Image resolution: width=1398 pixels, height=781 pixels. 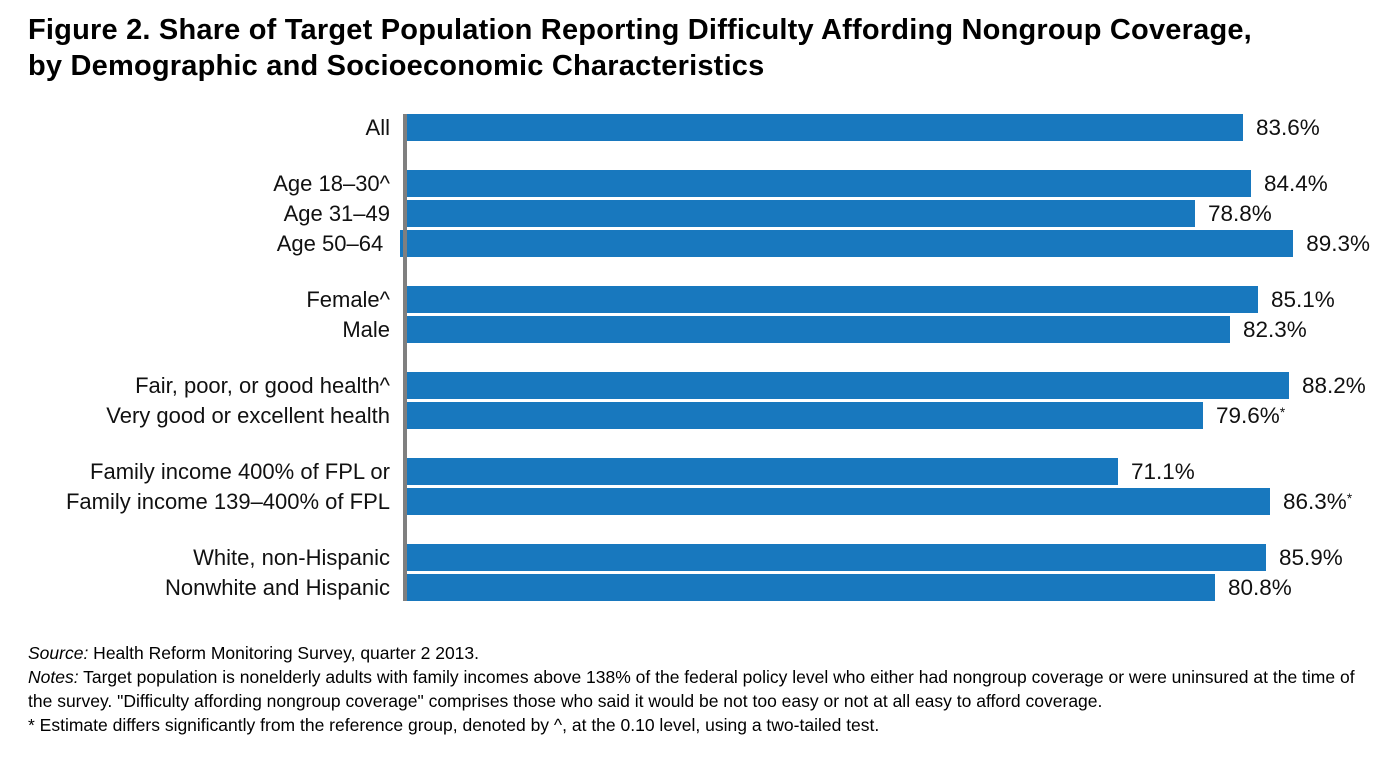 What do you see at coordinates (336, 213) in the screenshot?
I see `category-label: Age 31–49` at bounding box center [336, 213].